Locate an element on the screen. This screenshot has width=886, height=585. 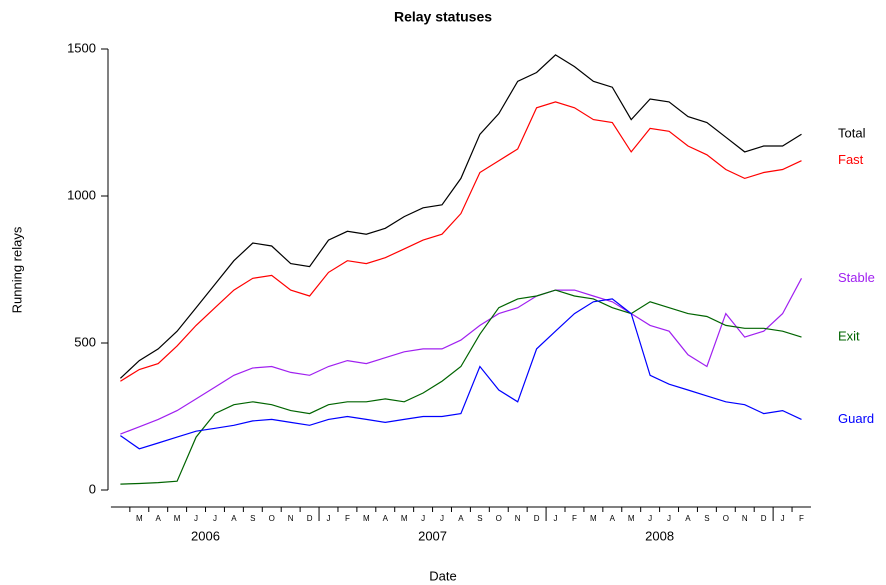
y-tick-label: 1000 is located at coordinates (81, 194).